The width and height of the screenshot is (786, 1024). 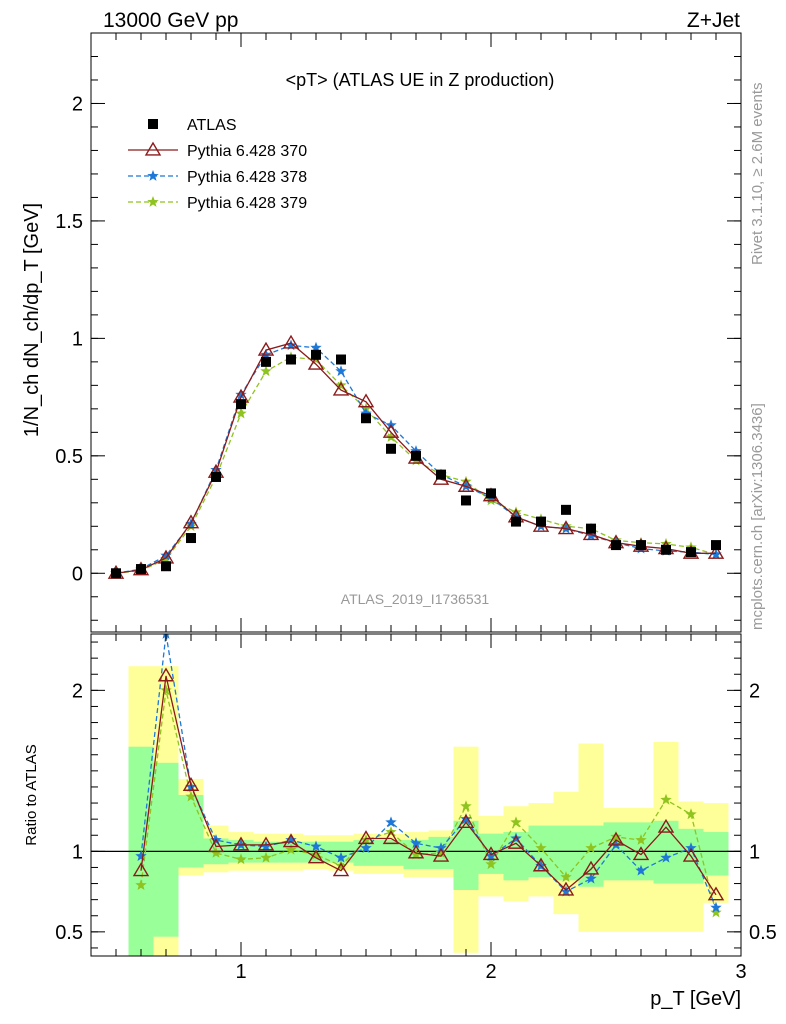 I want to click on x-tick-label: 2, so click(x=490, y=972).